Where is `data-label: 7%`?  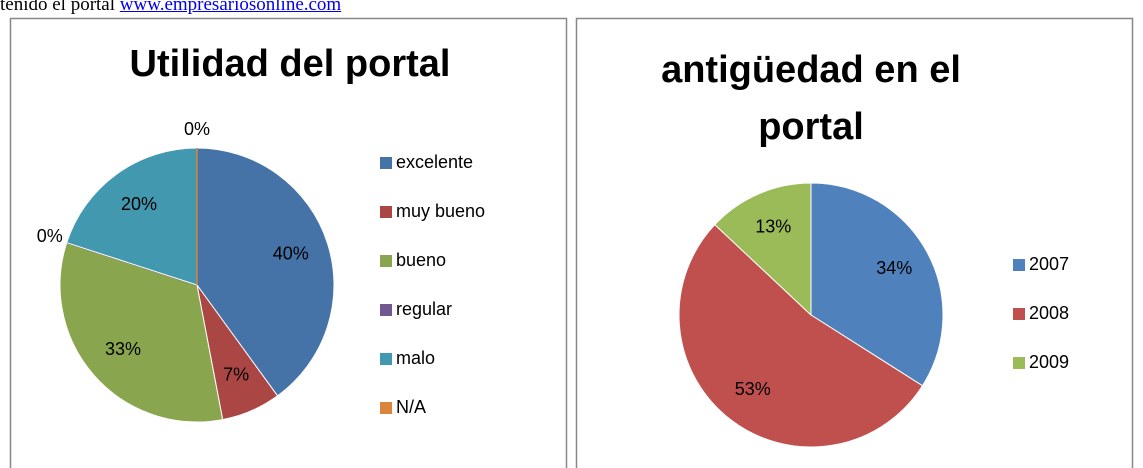
data-label: 7% is located at coordinates (236, 374).